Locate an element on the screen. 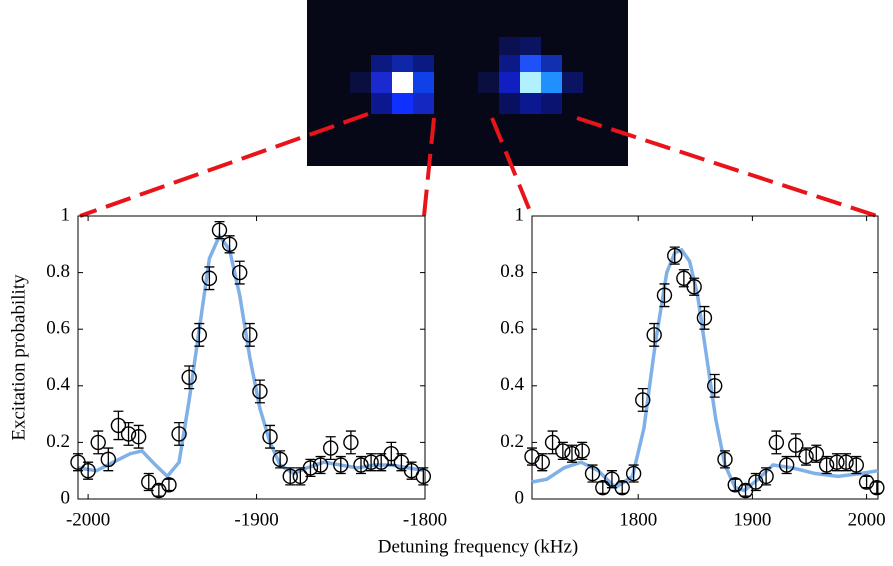 This screenshot has height=566, width=893. x-tick-label: -1900 is located at coordinates (256, 519).